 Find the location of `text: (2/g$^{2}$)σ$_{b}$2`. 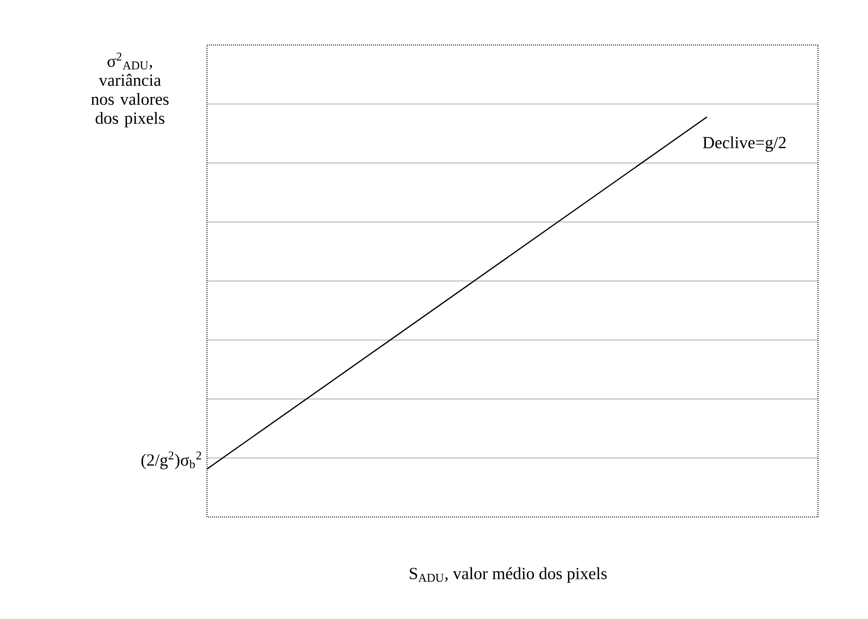

text: (2/g$^{2}$)σ$_{b}$2 is located at coordinates (171, 460).